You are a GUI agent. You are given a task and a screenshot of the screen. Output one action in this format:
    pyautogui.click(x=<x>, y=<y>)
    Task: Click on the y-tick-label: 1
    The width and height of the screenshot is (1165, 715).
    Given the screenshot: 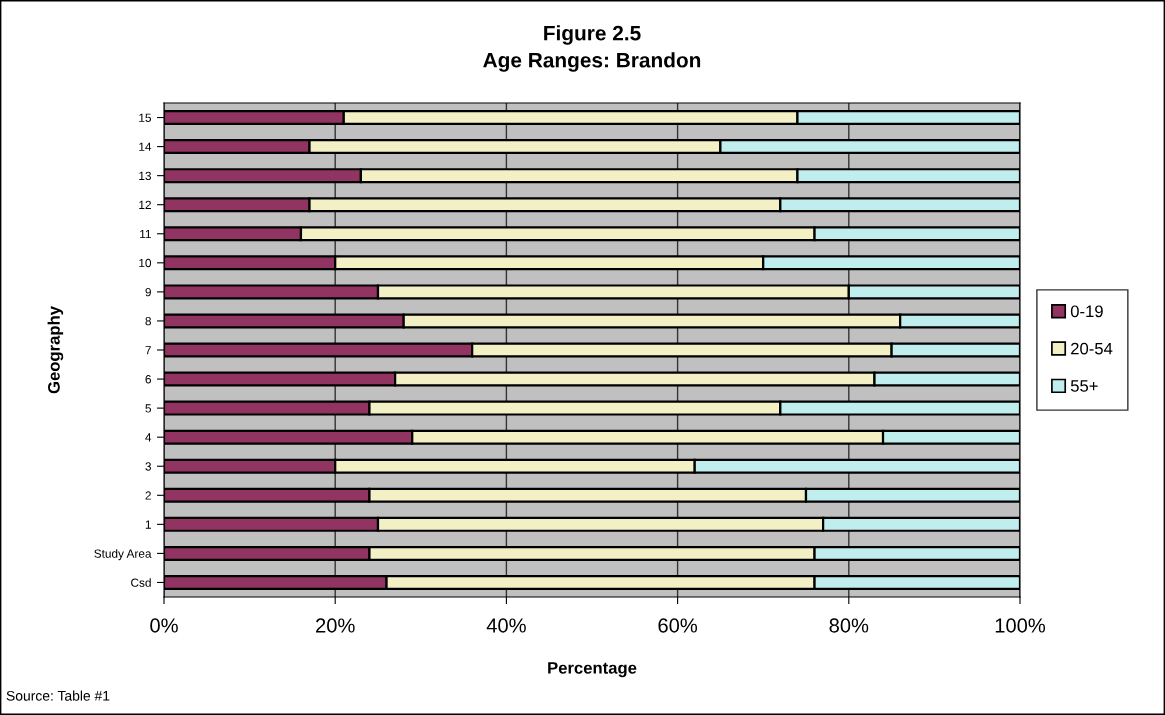 What is the action you would take?
    pyautogui.click(x=148, y=524)
    